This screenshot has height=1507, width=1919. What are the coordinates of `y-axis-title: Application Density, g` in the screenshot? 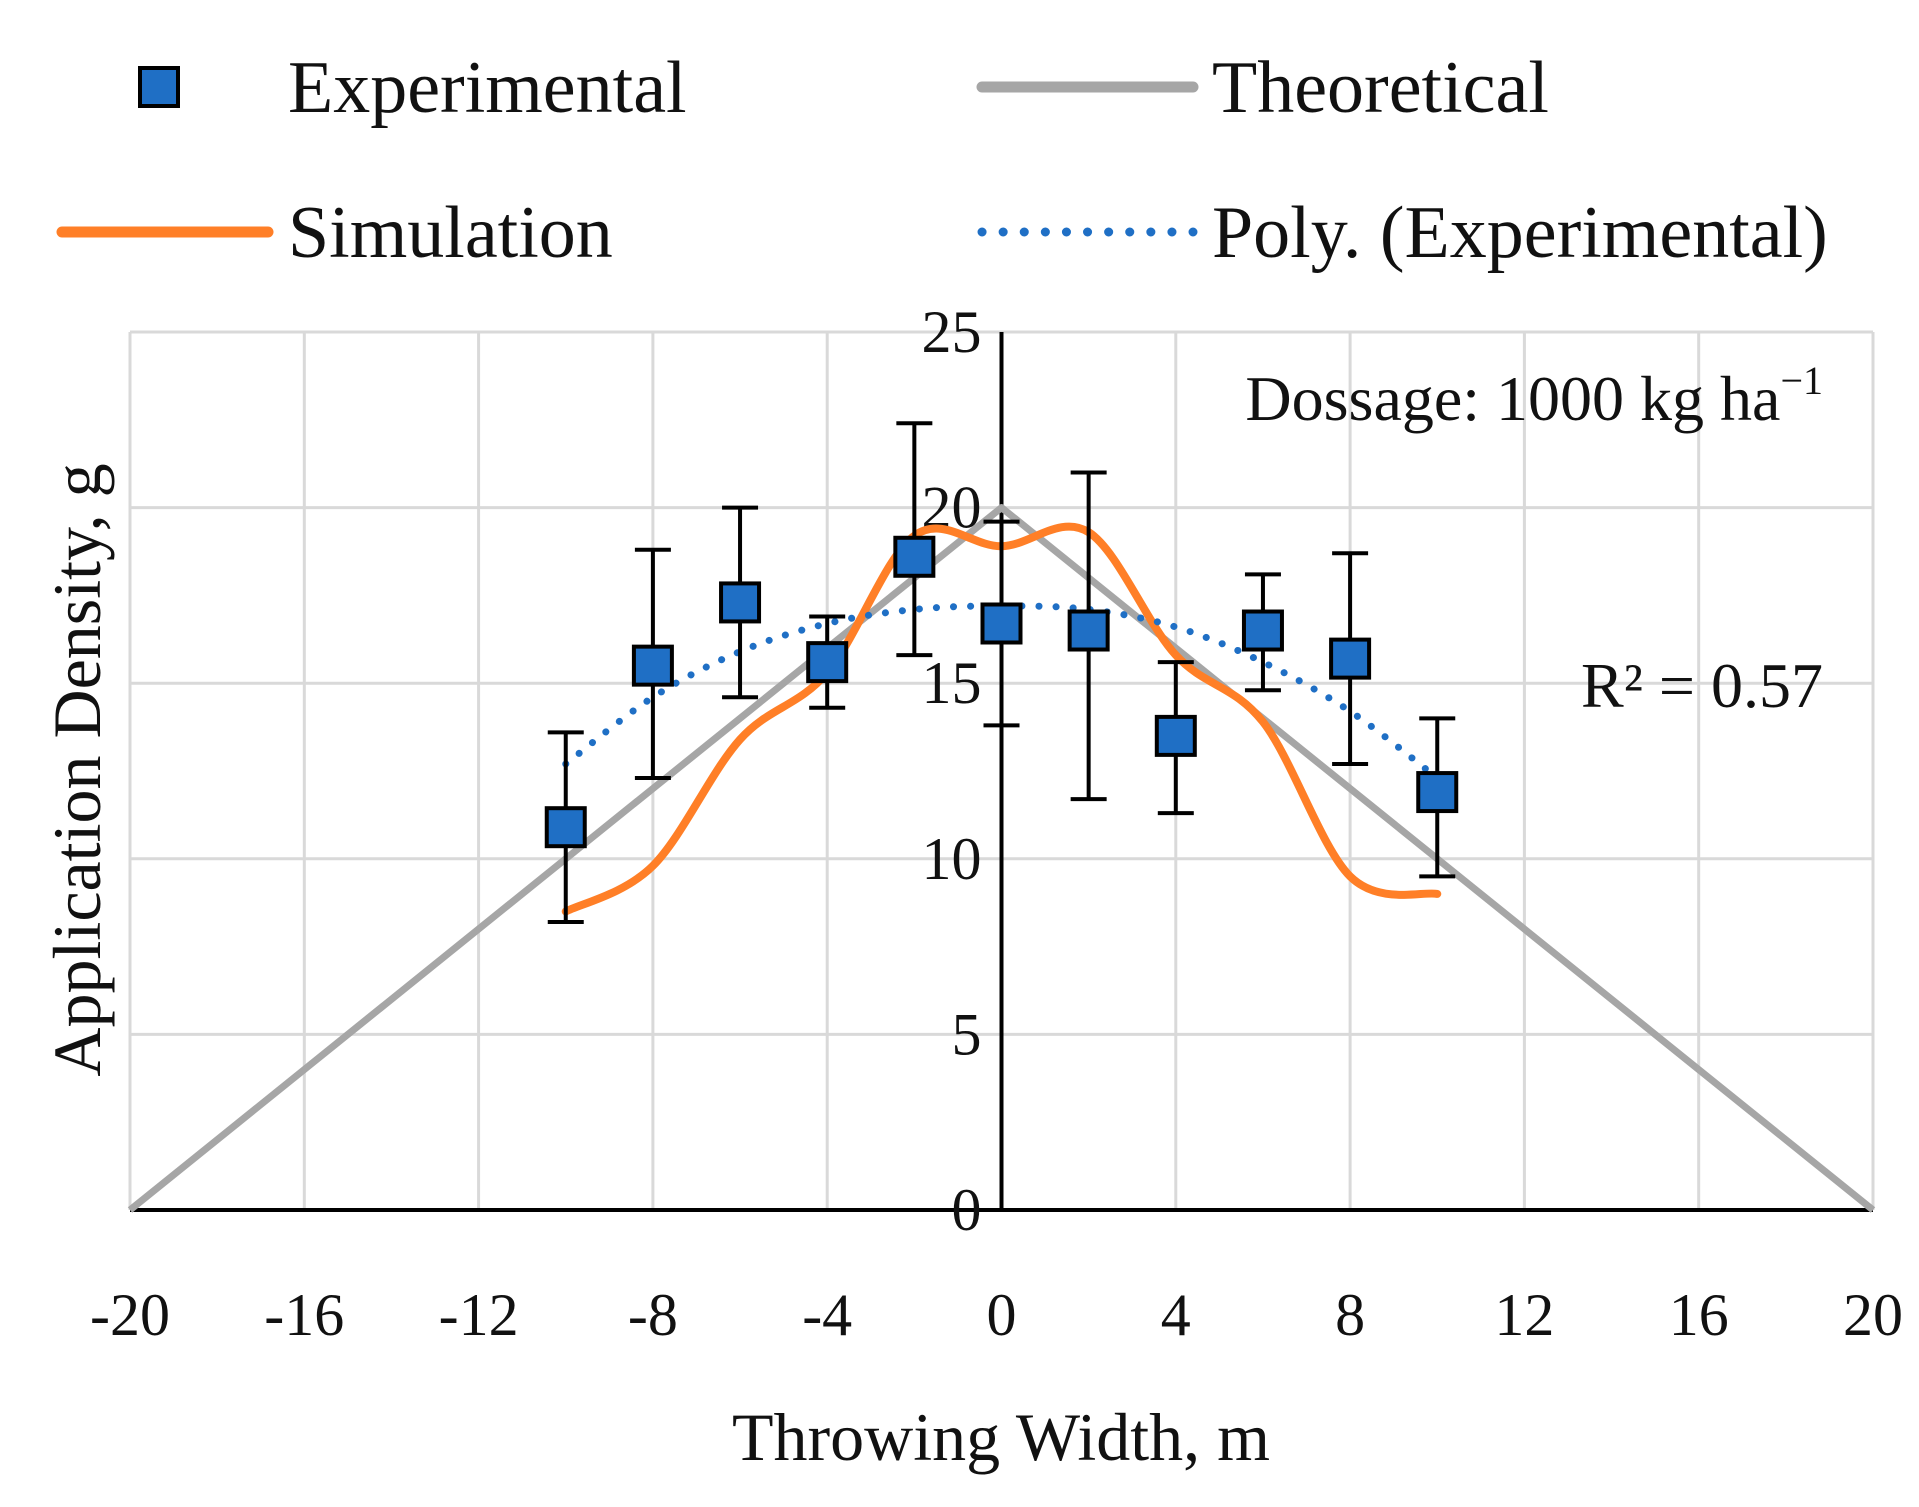 It's located at (77, 769).